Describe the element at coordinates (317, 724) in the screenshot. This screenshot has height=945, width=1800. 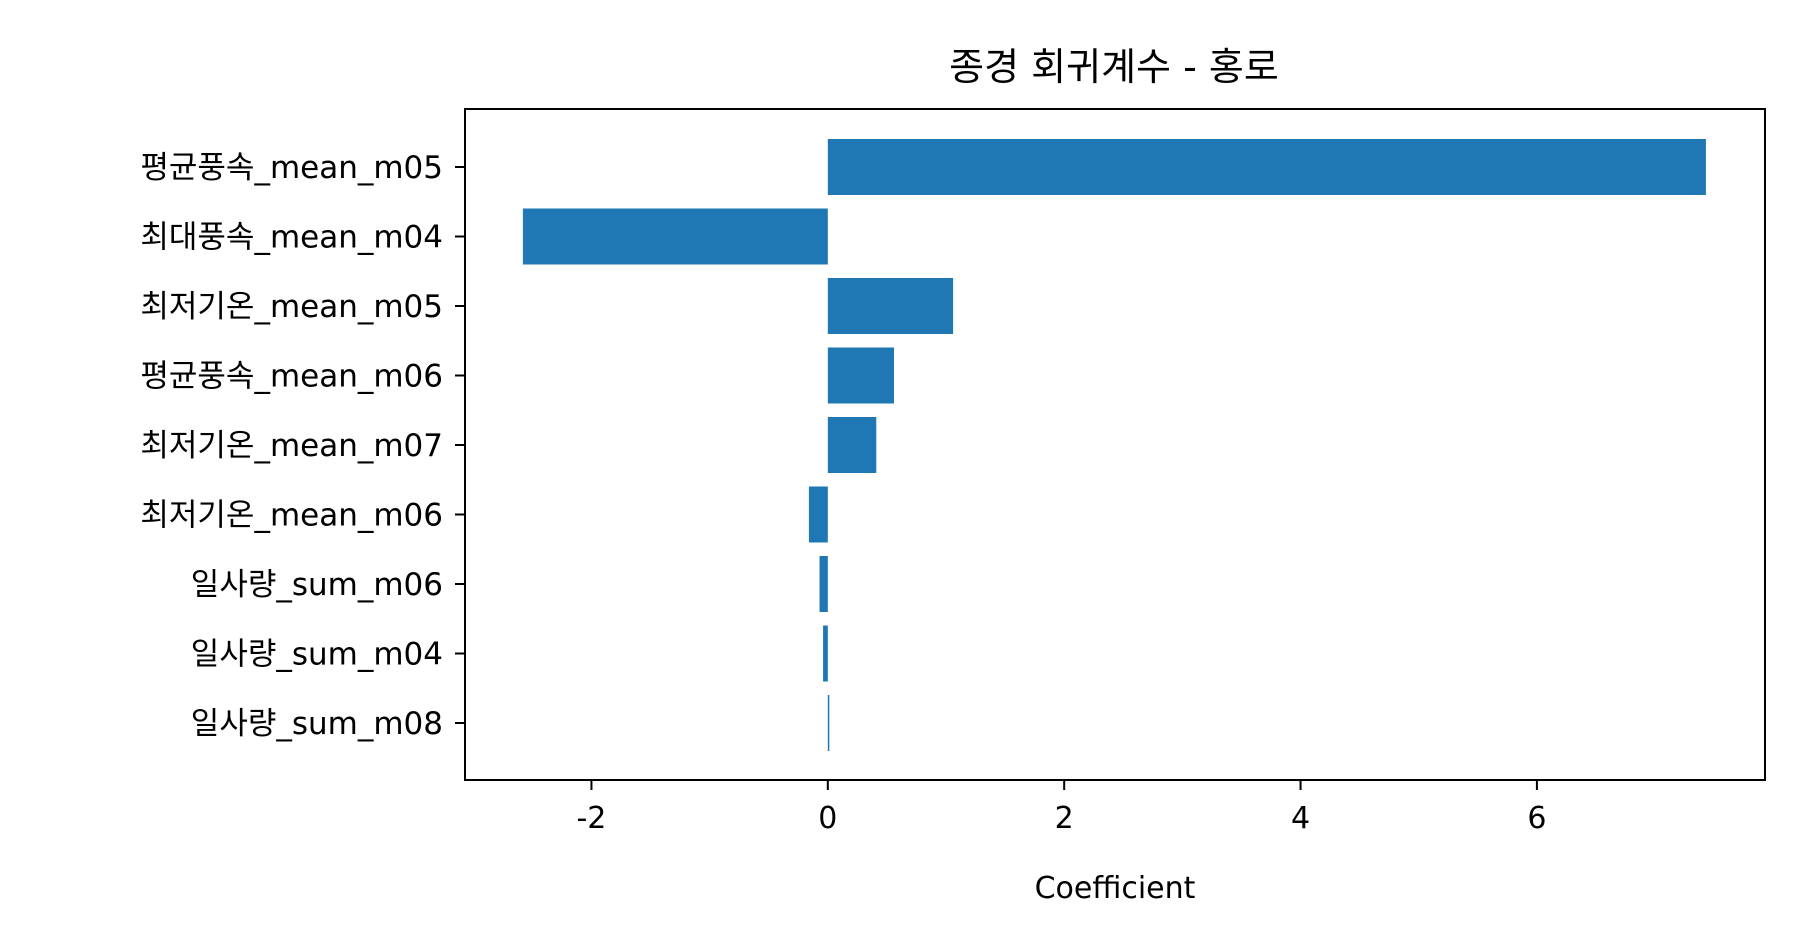
I see `y-tick-label: 일사량_sum_m08` at that location.